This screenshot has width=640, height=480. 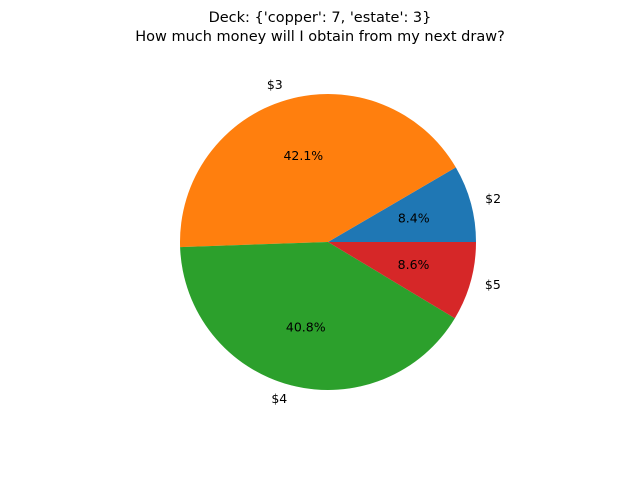 I want to click on slice-label-4: $4, so click(x=279, y=398).